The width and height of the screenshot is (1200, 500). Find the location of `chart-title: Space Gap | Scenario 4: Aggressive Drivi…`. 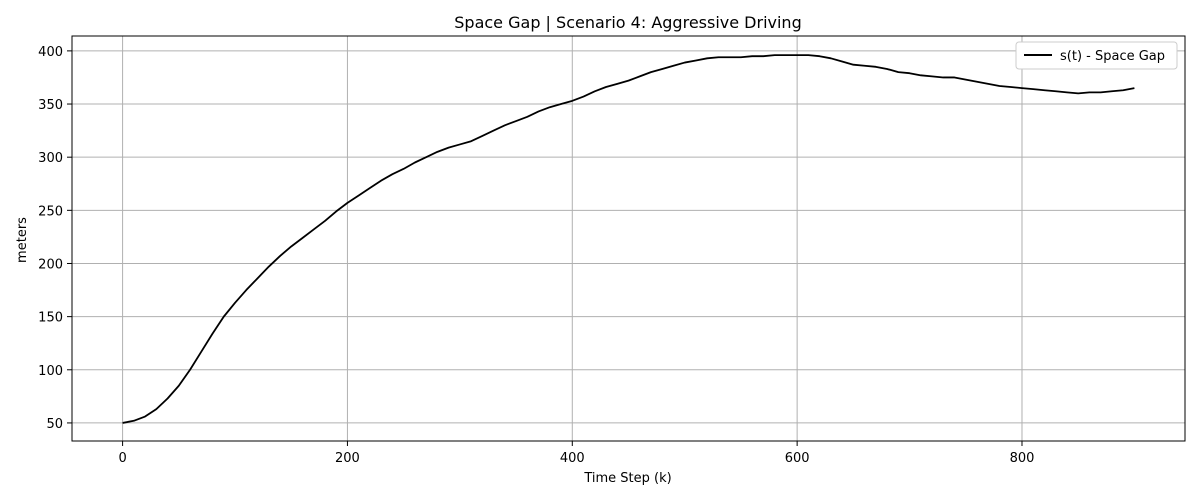

chart-title: Space Gap | Scenario 4: Aggressive Drivi… is located at coordinates (627, 22).